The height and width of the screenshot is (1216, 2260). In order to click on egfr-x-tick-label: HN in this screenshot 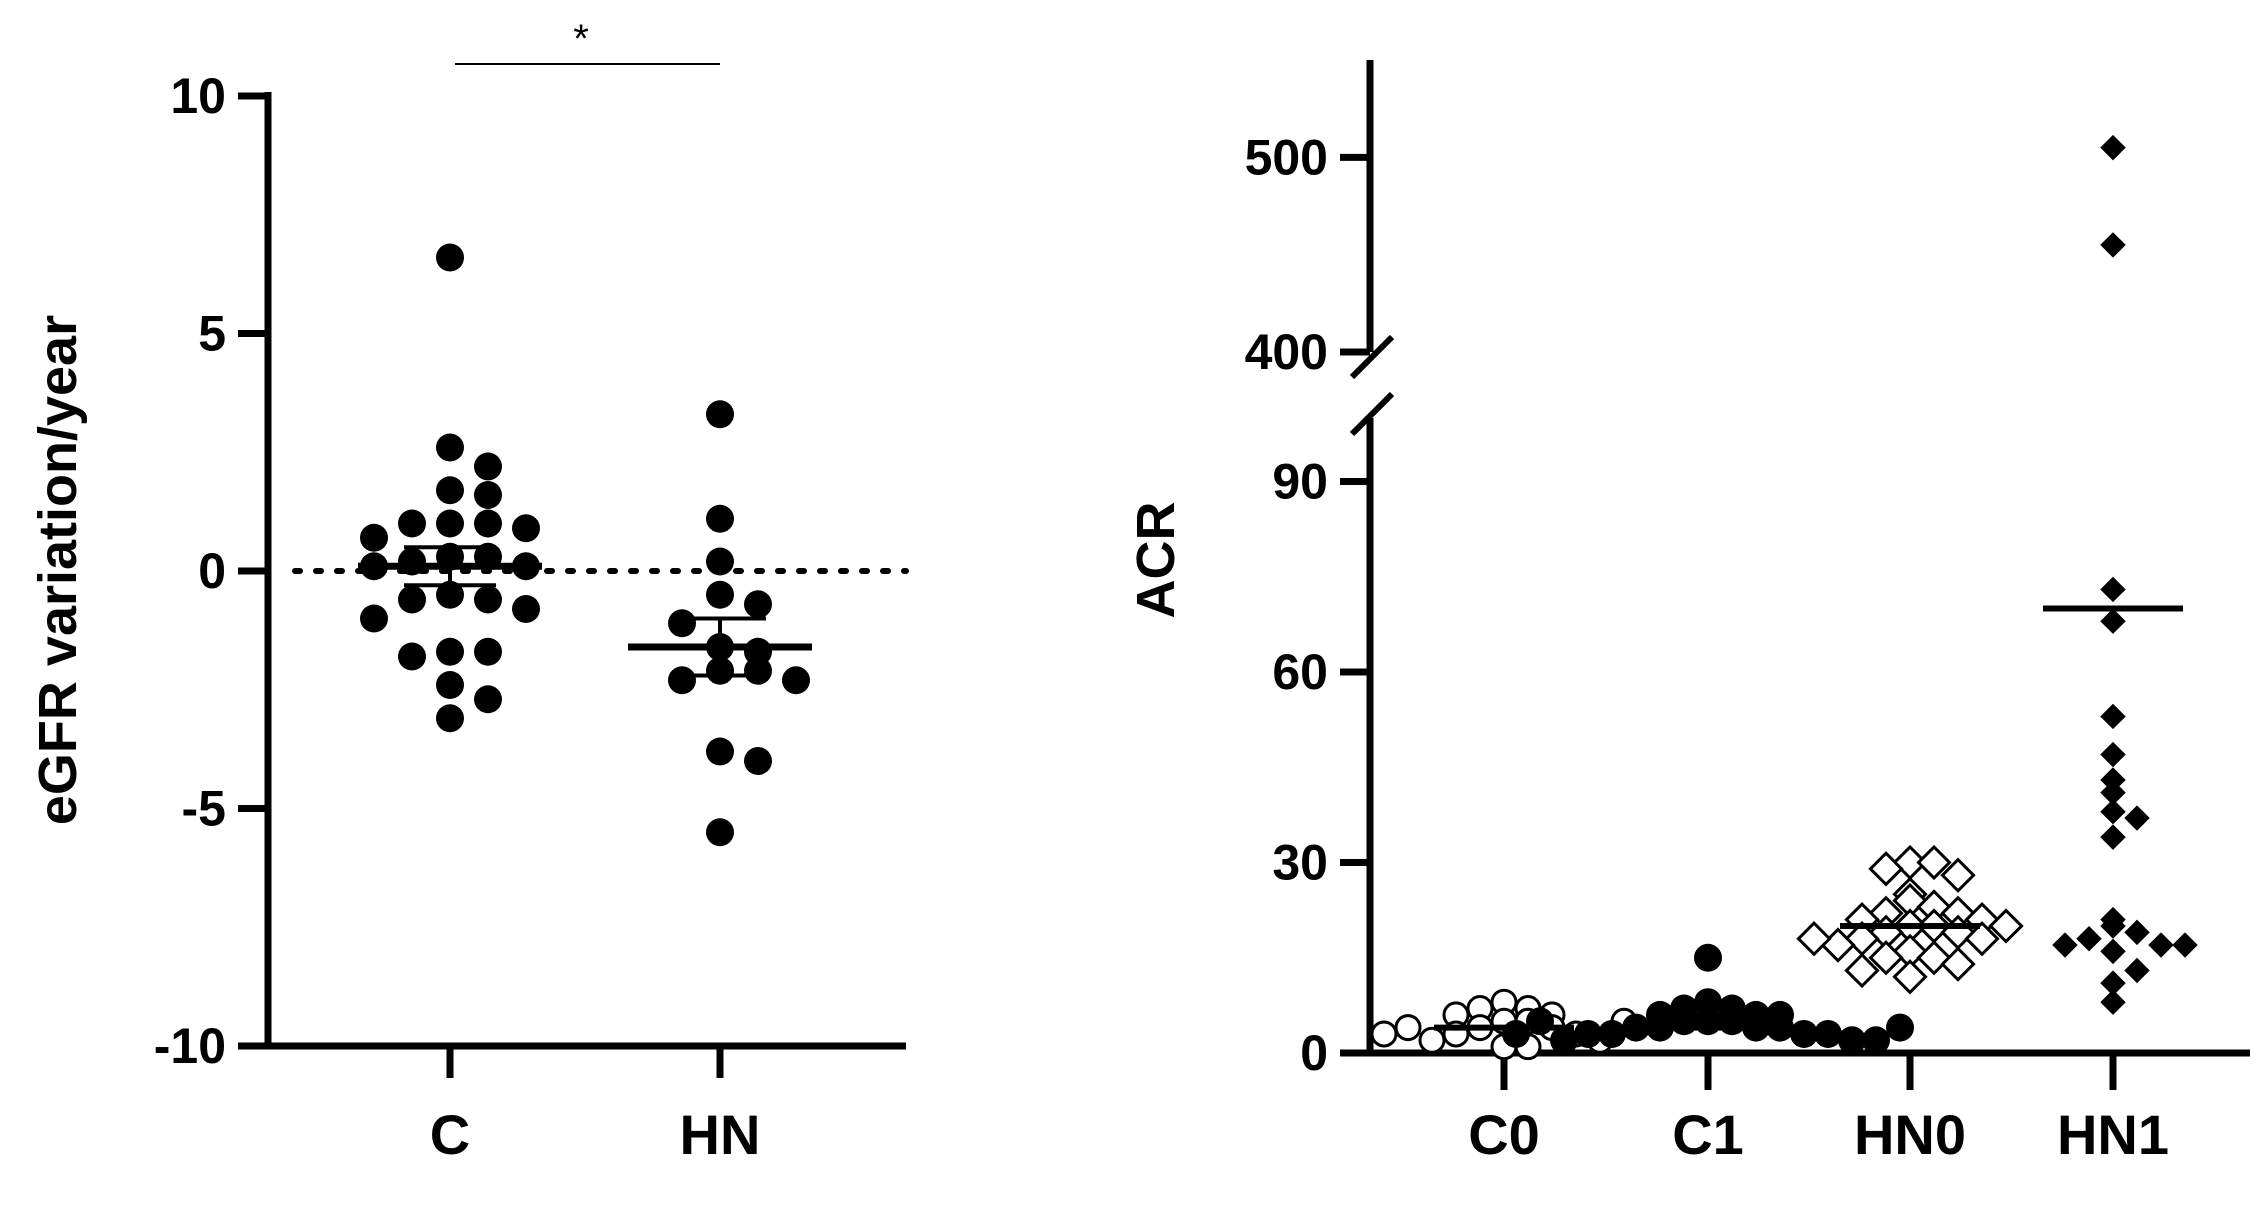, I will do `click(720, 1134)`.